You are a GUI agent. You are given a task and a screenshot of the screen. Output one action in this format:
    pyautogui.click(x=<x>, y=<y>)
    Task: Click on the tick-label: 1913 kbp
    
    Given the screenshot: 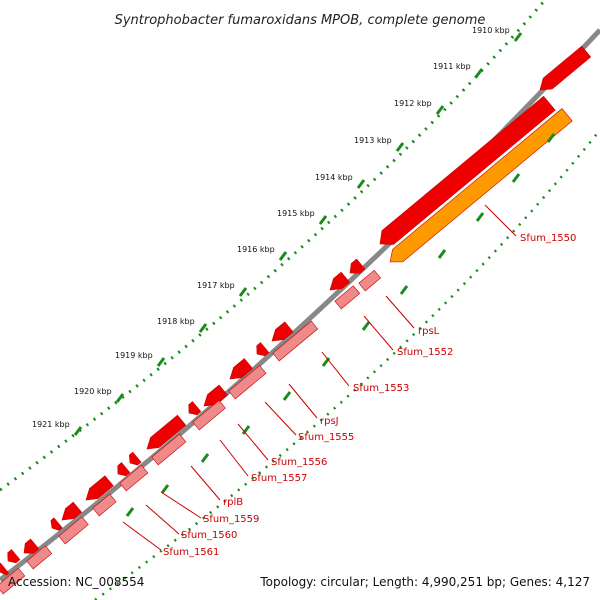 What is the action you would take?
    pyautogui.click(x=373, y=140)
    